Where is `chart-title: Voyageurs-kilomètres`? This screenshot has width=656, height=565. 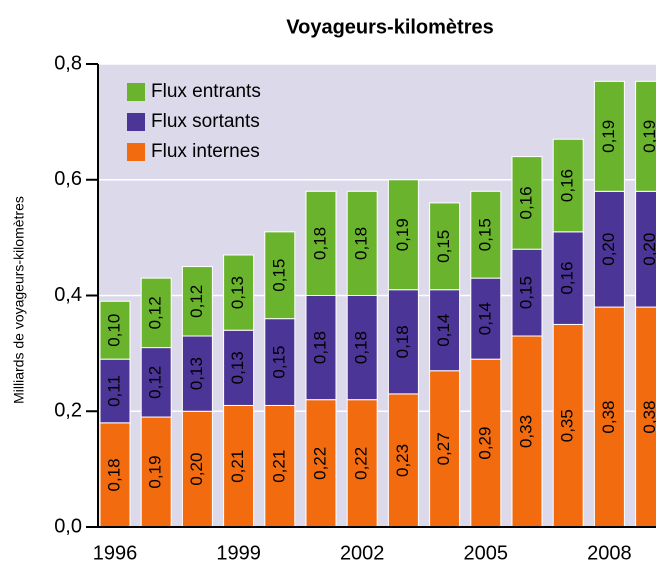
chart-title: Voyageurs-kilomètres is located at coordinates (390, 27).